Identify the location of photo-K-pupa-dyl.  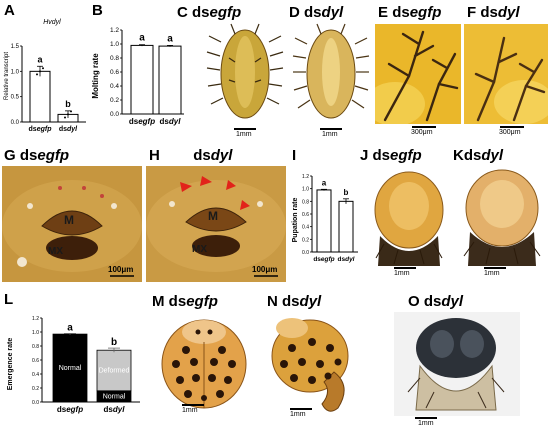
(502, 216).